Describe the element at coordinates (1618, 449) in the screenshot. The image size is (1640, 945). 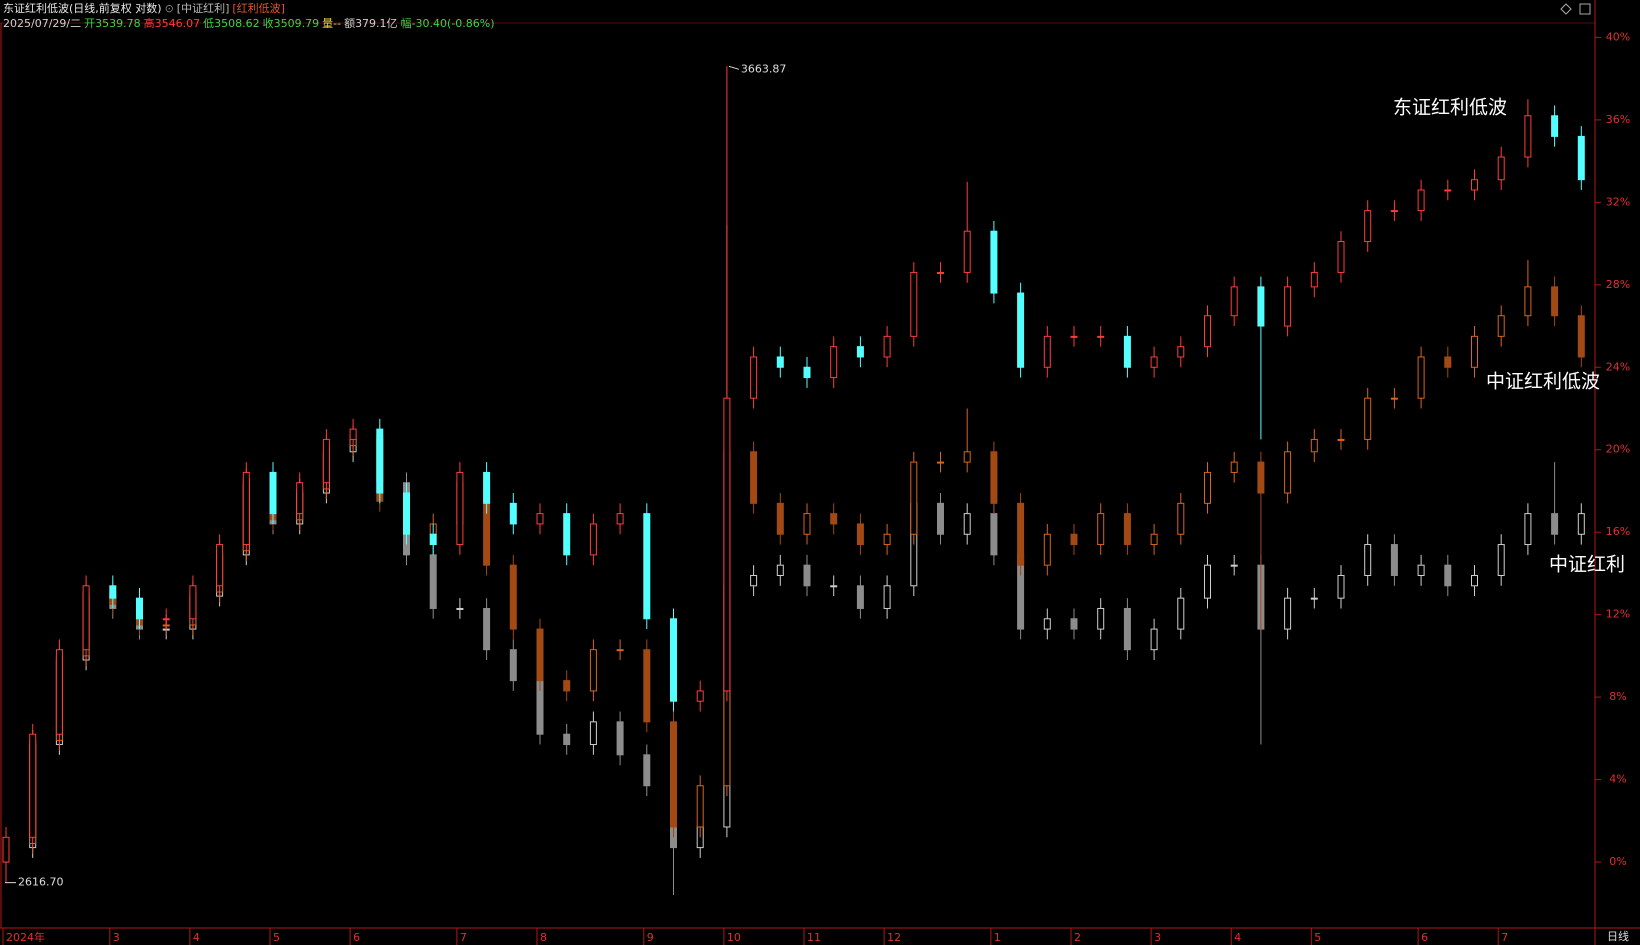
I see `y-tick-label: 20%` at that location.